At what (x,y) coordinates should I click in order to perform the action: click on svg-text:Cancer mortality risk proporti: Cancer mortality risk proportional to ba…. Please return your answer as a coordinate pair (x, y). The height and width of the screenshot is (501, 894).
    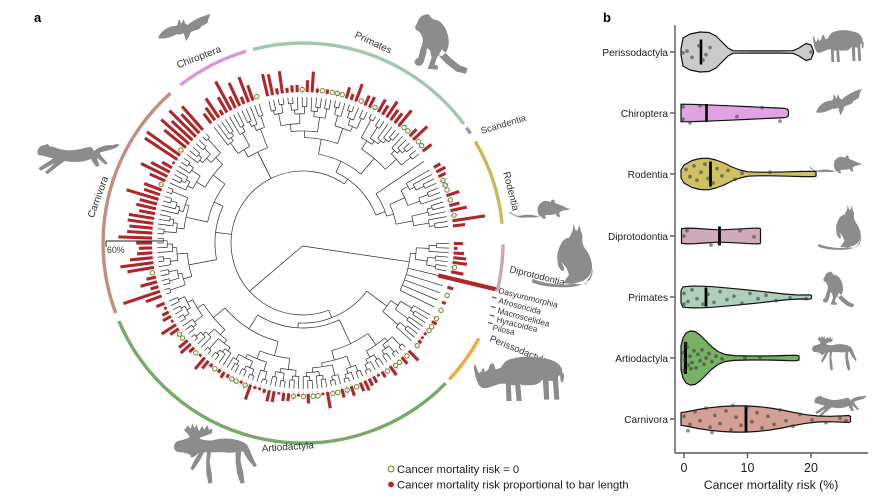
    Looking at the image, I should click on (513, 486).